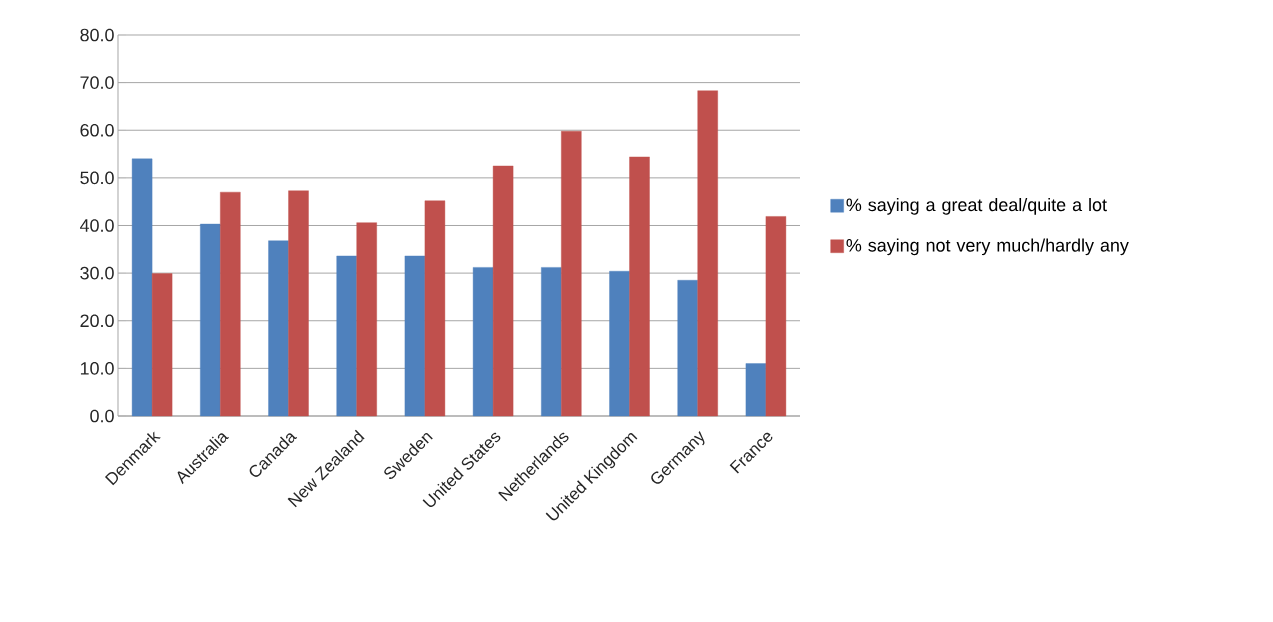 The width and height of the screenshot is (1273, 622). What do you see at coordinates (97, 321) in the screenshot?
I see `y-tick-label: 20.0` at bounding box center [97, 321].